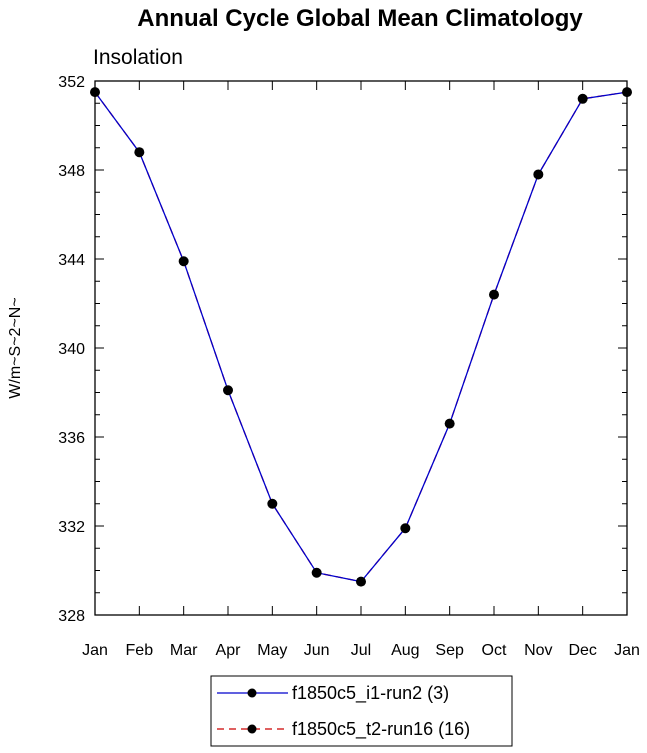  Describe the element at coordinates (184, 650) in the screenshot. I see `x-tick-label: Mar` at that location.